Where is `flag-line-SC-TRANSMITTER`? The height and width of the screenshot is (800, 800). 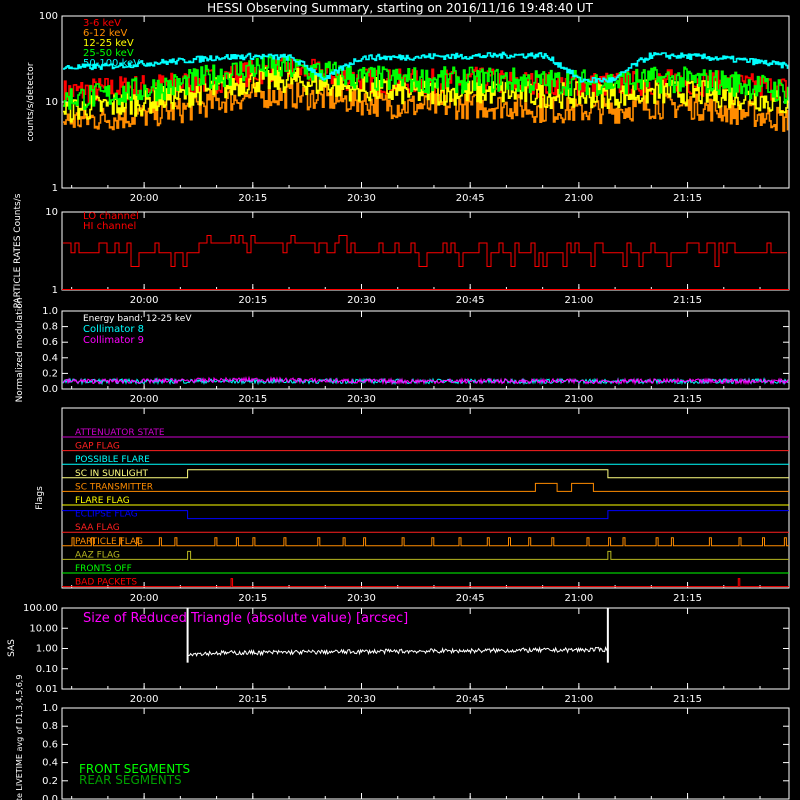 flag-line-SC-TRANSMITTER is located at coordinates (425, 487).